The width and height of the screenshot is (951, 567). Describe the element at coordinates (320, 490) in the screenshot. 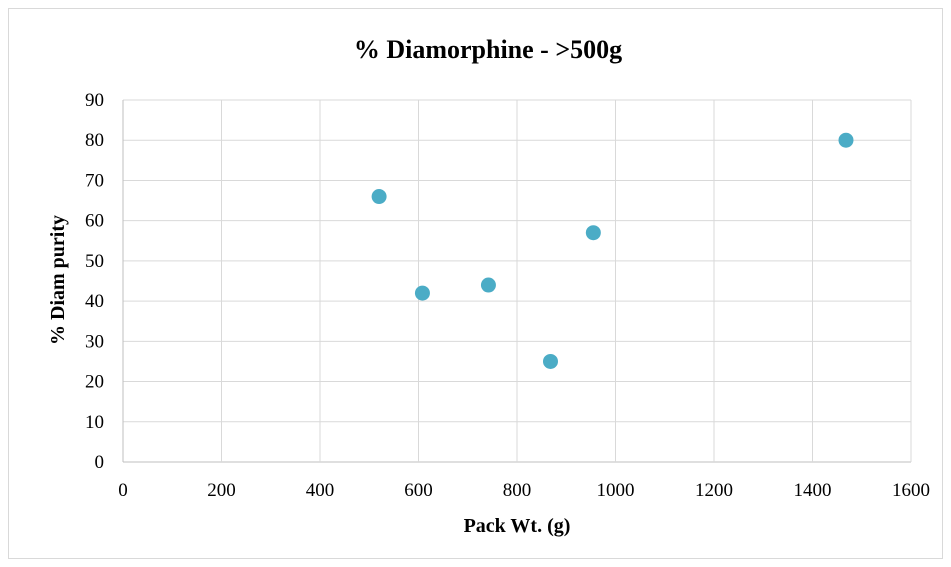

I see `x-tick-label: 400` at that location.